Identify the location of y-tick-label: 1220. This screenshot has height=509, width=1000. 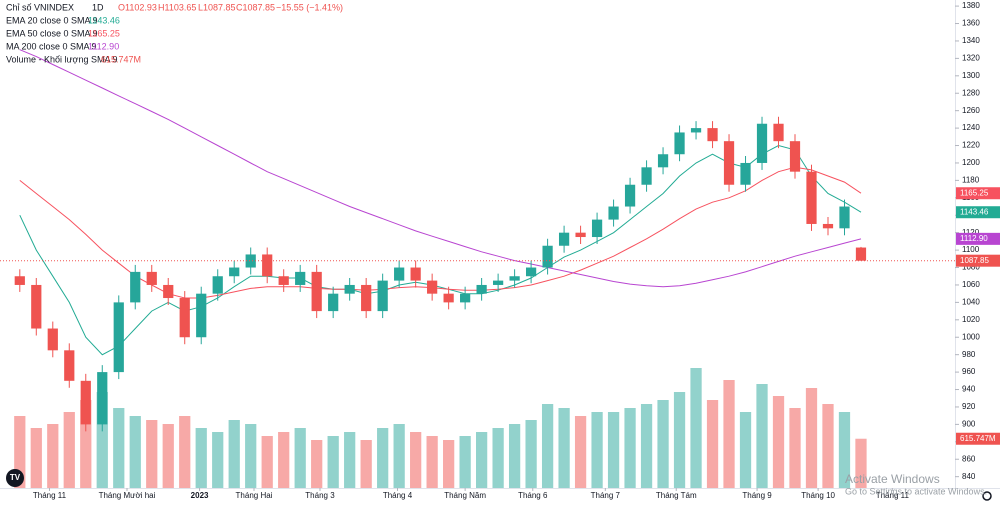
(971, 145).